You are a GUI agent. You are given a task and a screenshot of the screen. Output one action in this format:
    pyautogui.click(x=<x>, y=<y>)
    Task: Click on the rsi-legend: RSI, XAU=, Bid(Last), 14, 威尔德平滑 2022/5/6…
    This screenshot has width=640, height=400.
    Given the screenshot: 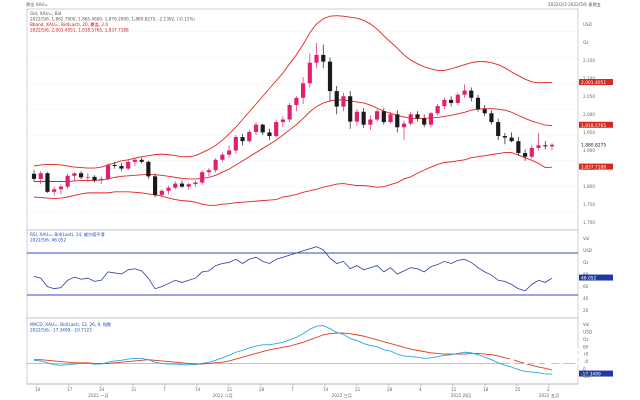 What is the action you would take?
    pyautogui.click(x=67, y=237)
    